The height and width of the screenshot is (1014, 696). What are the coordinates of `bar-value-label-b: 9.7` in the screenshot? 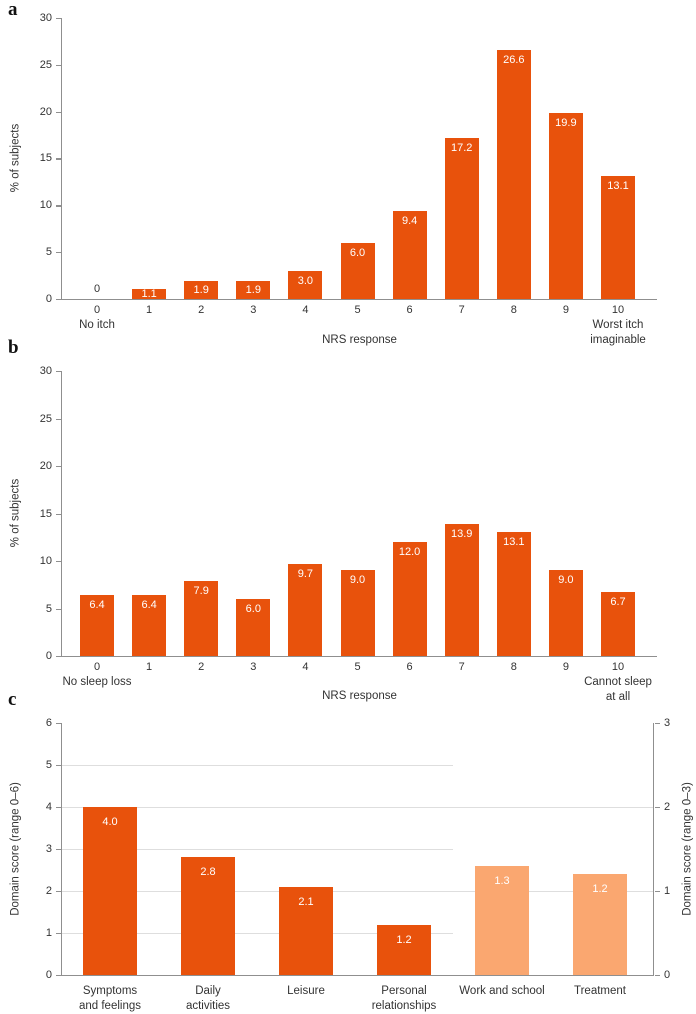 It's located at (305, 574).